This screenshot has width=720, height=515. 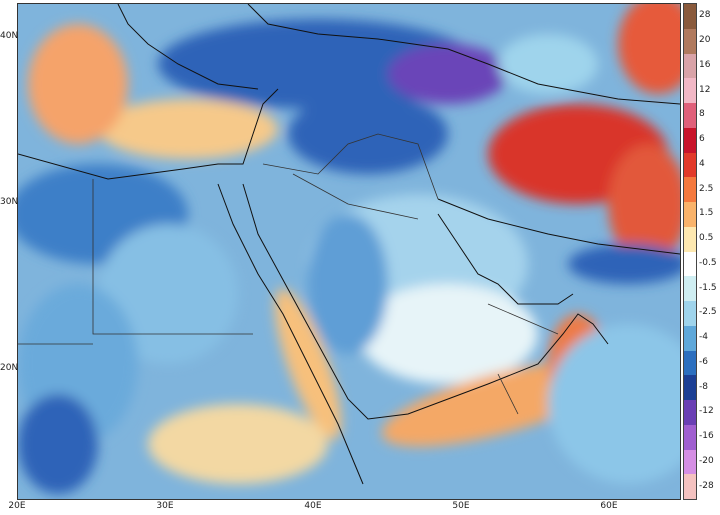 What do you see at coordinates (703, 386) in the screenshot?
I see `colorbar-label: -8` at bounding box center [703, 386].